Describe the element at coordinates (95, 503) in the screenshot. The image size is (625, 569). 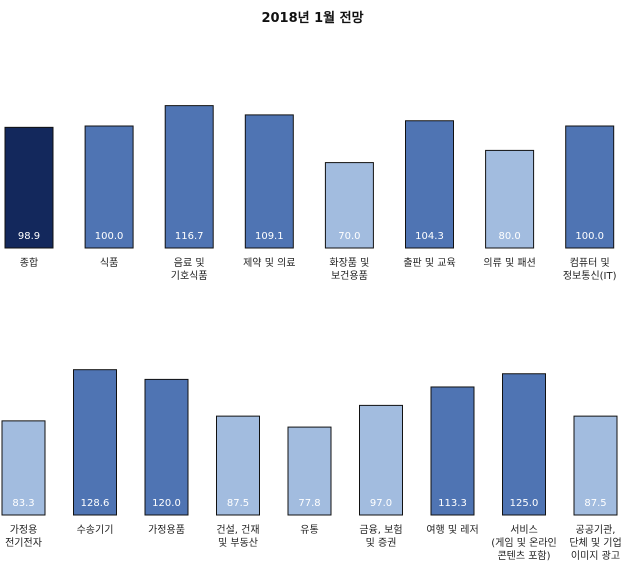
I see `data-label: 128.6` at that location.